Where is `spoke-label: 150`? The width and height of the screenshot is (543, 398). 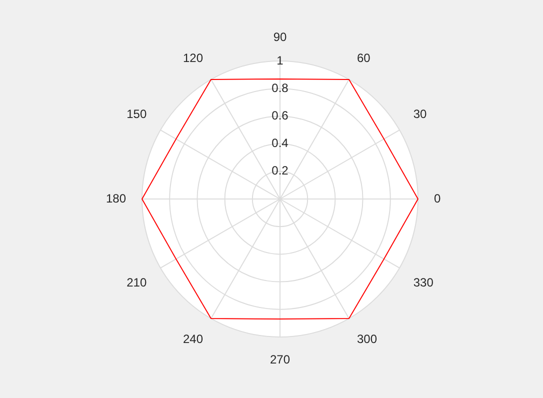 spoke-label: 150 is located at coordinates (136, 114).